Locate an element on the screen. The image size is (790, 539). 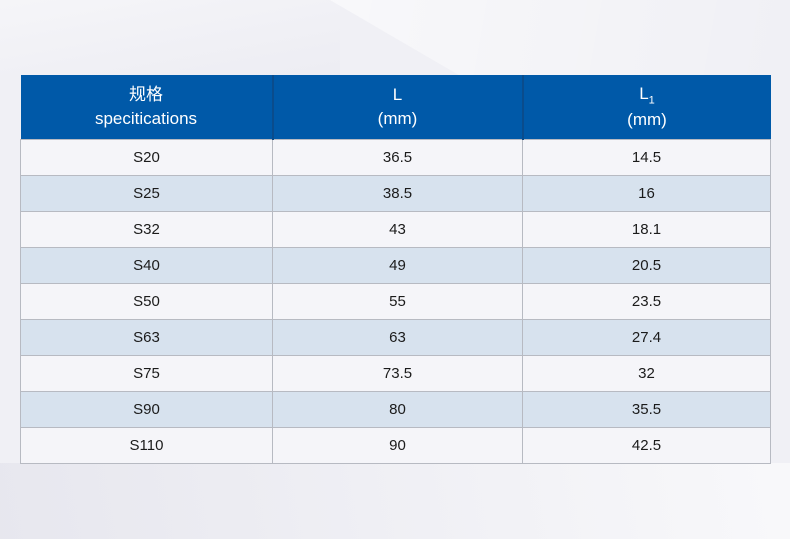
cell-l1: 14.5 is located at coordinates (646, 157).